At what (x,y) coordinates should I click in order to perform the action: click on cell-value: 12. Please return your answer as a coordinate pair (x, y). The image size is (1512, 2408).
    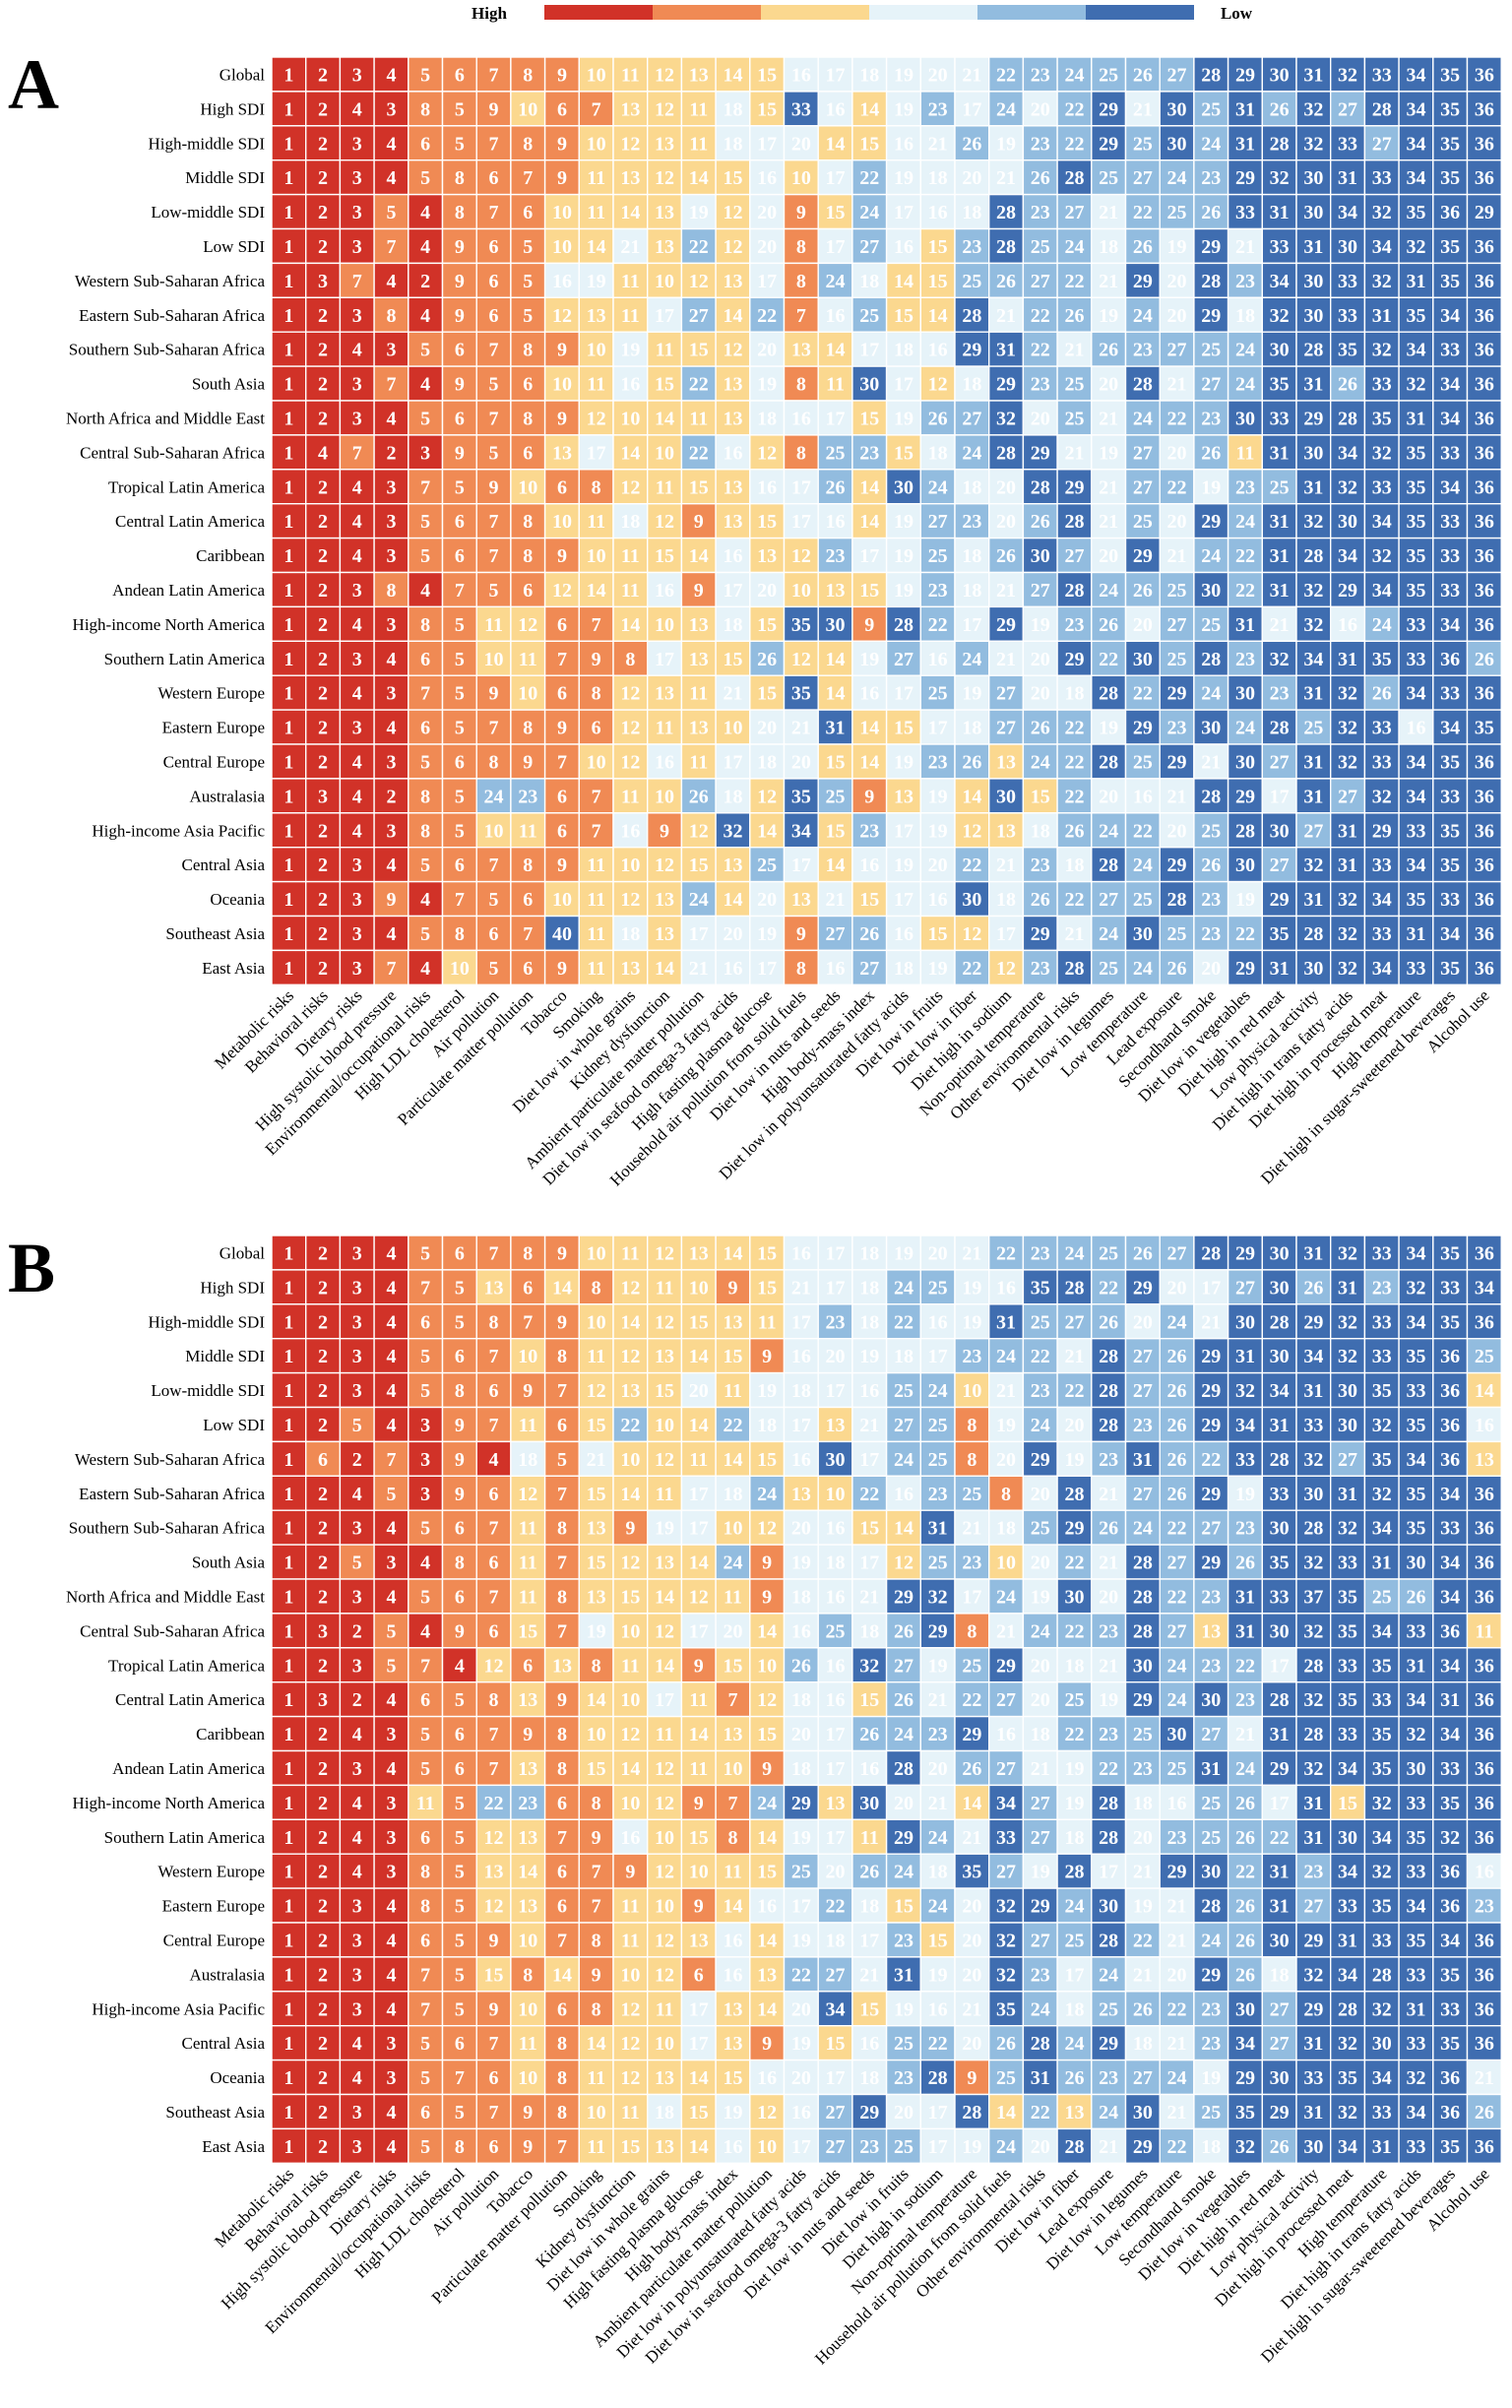
    Looking at the image, I should click on (494, 1666).